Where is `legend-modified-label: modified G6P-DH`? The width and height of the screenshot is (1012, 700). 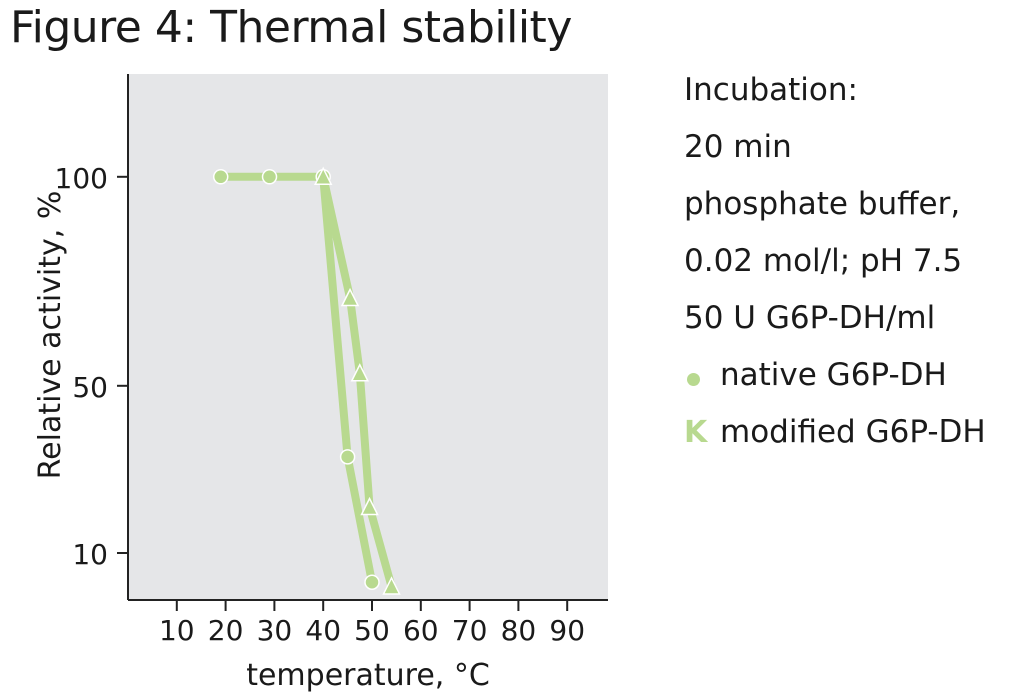 legend-modified-label: modified G6P-DH is located at coordinates (853, 432).